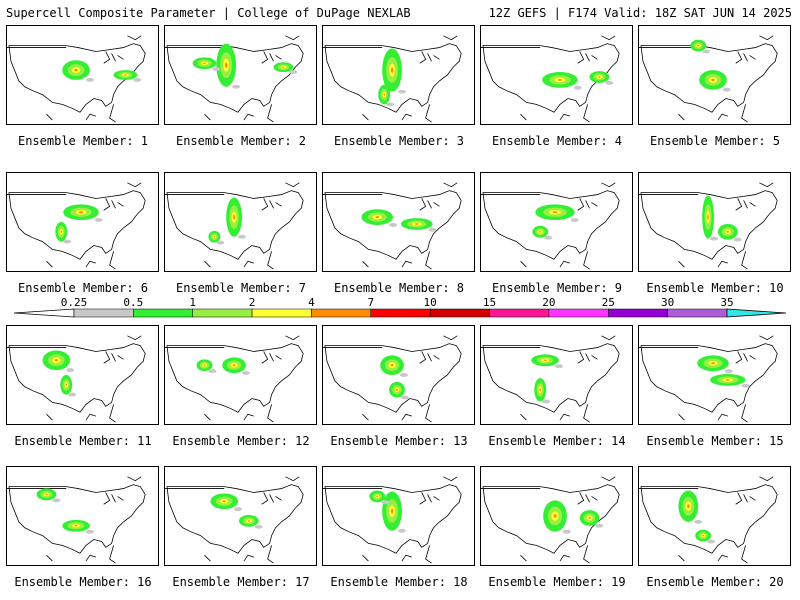 The width and height of the screenshot is (800, 600). I want to click on ensemble-member-label: Ensemble Member: 12, so click(241, 441).